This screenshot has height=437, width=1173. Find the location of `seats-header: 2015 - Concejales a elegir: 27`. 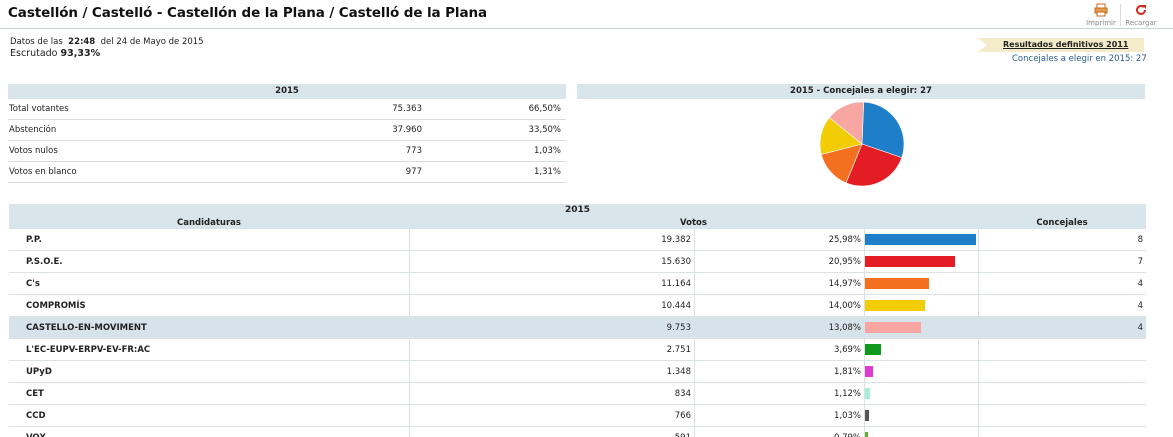

seats-header: 2015 - Concejales a elegir: 27 is located at coordinates (861, 91).